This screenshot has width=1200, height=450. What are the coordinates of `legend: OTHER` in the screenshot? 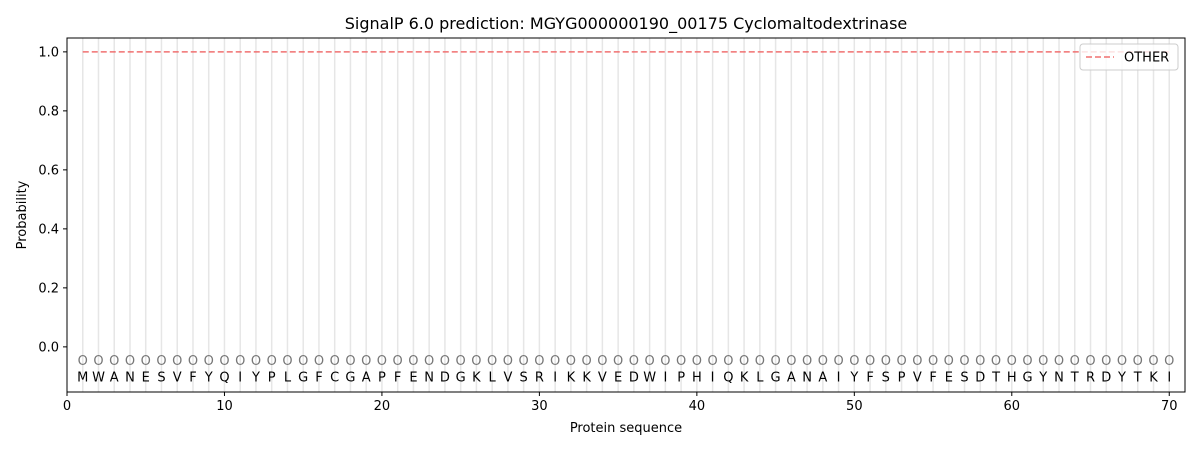 It's located at (1129, 57).